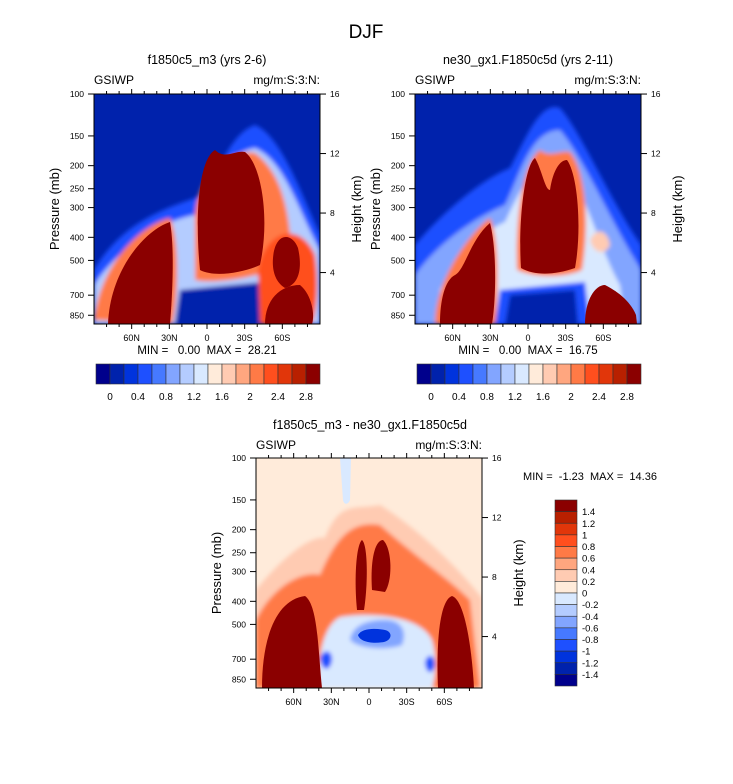 This screenshot has height=784, width=733. What do you see at coordinates (289, 304) in the screenshot?
I see `panel-1-s-max-lower` at bounding box center [289, 304].